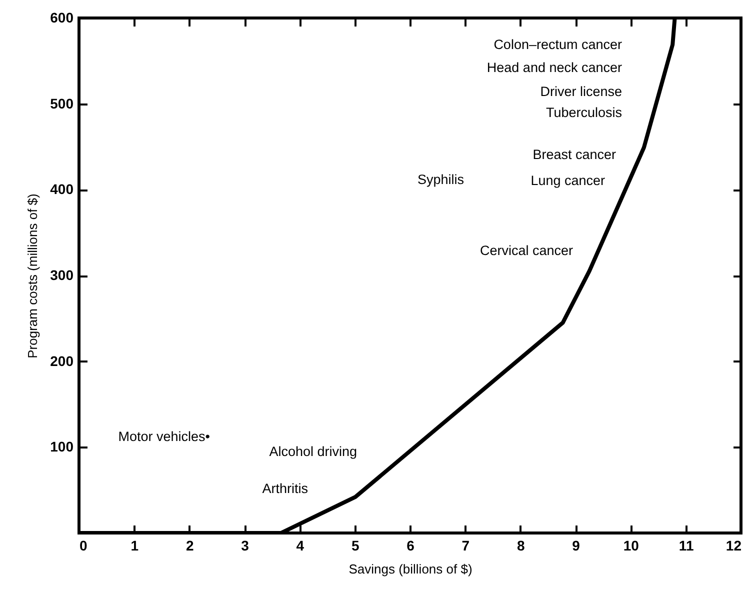 The image size is (753, 591). What do you see at coordinates (190, 546) in the screenshot?
I see `x-tick-label: 2` at bounding box center [190, 546].